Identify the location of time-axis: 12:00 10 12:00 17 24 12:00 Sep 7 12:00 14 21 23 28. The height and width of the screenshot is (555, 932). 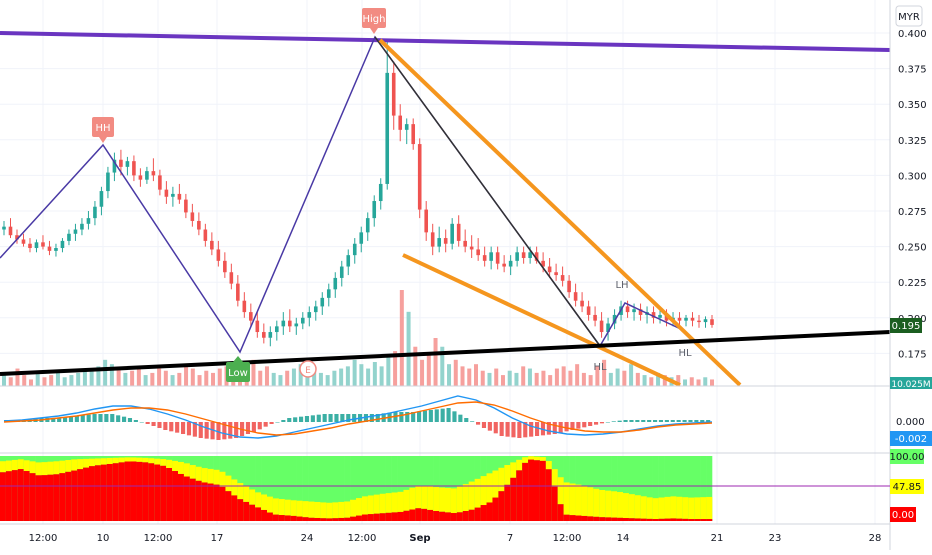
(455, 538).